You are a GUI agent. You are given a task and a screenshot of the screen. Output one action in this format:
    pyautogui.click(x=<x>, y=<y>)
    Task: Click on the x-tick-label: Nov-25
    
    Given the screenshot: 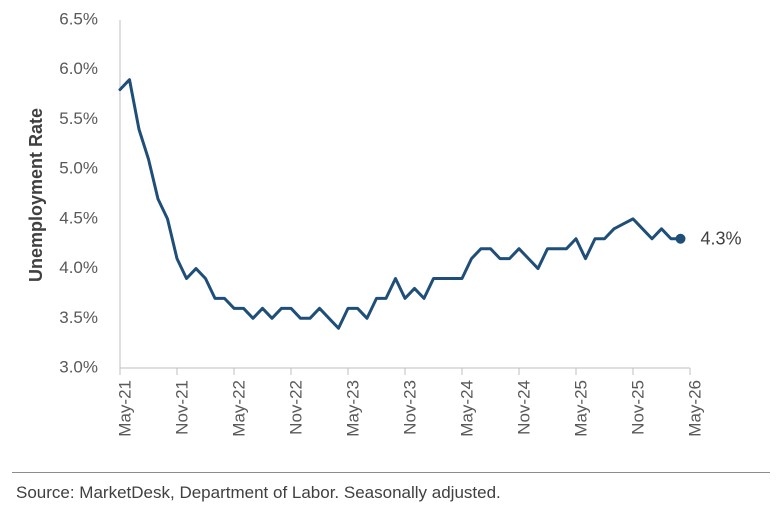 What is the action you would take?
    pyautogui.click(x=637, y=407)
    